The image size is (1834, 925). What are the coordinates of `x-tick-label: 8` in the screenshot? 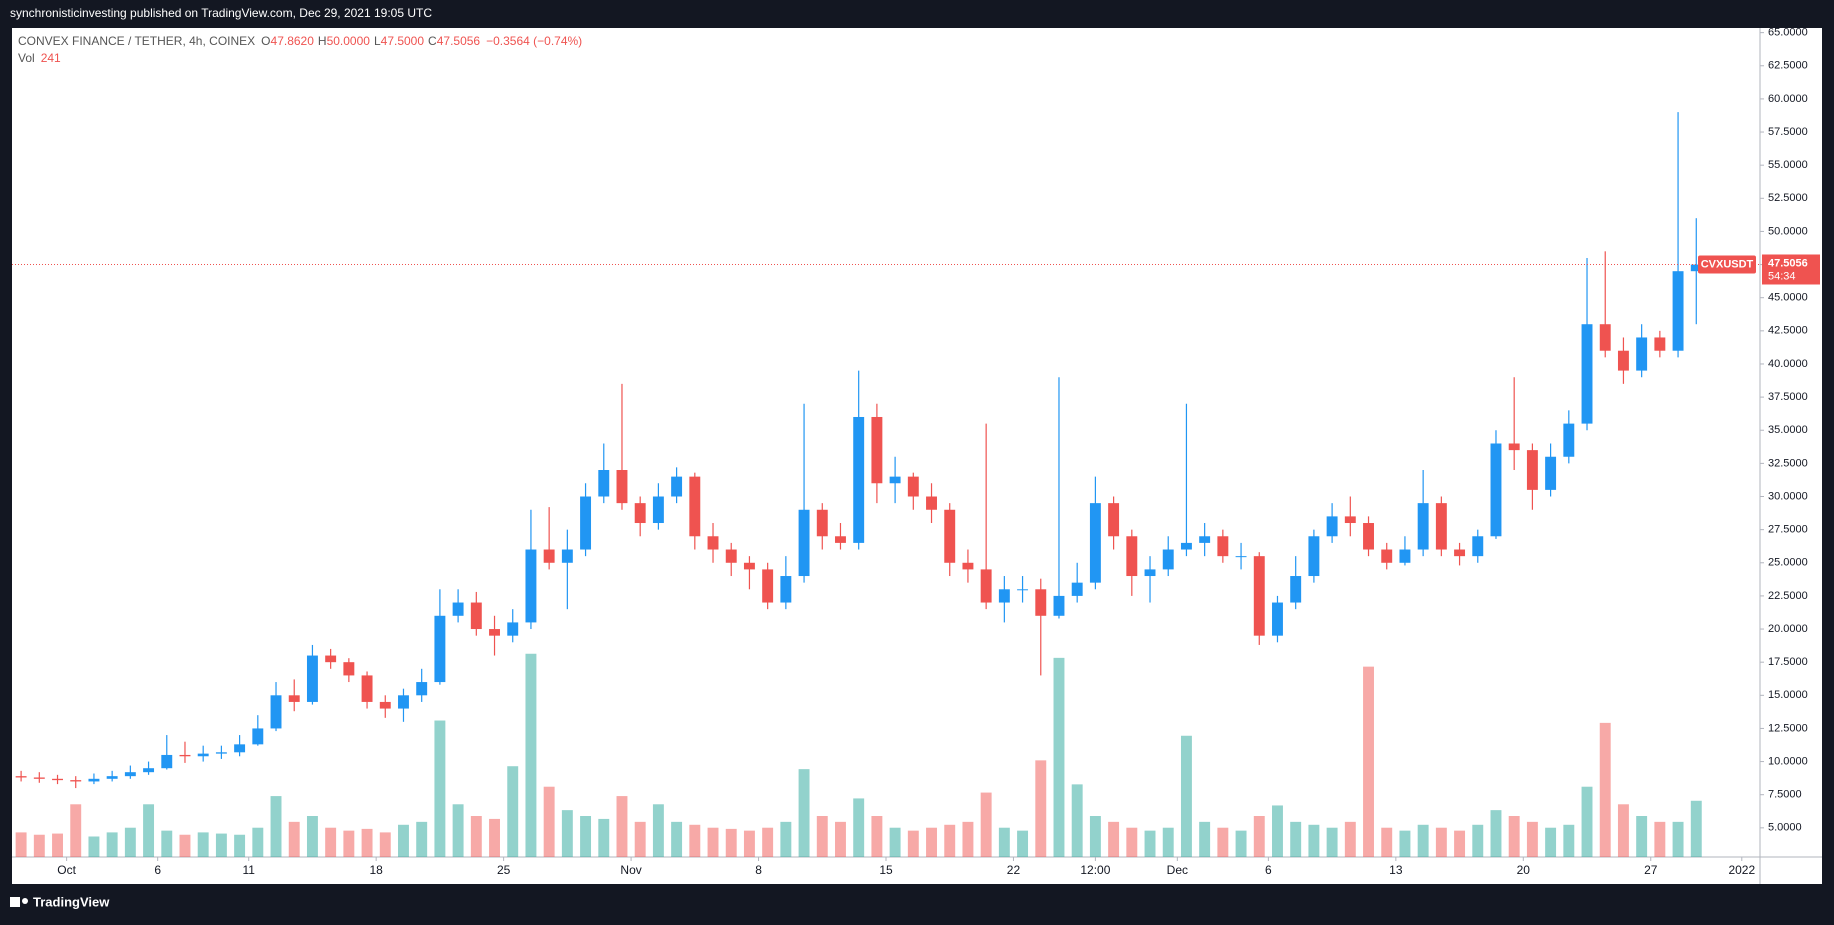 It's located at (758, 870).